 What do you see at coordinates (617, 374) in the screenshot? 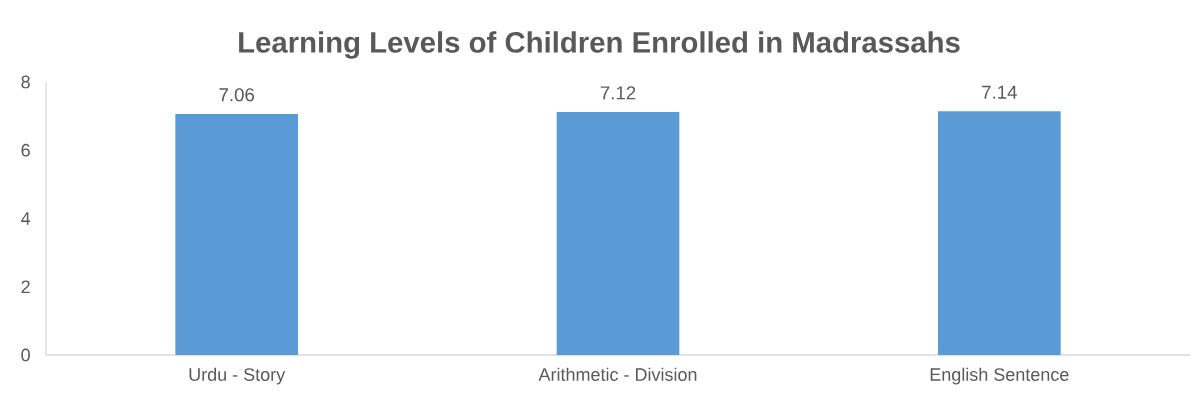
I see `x-tick-label: Arithmetic - Division` at bounding box center [617, 374].